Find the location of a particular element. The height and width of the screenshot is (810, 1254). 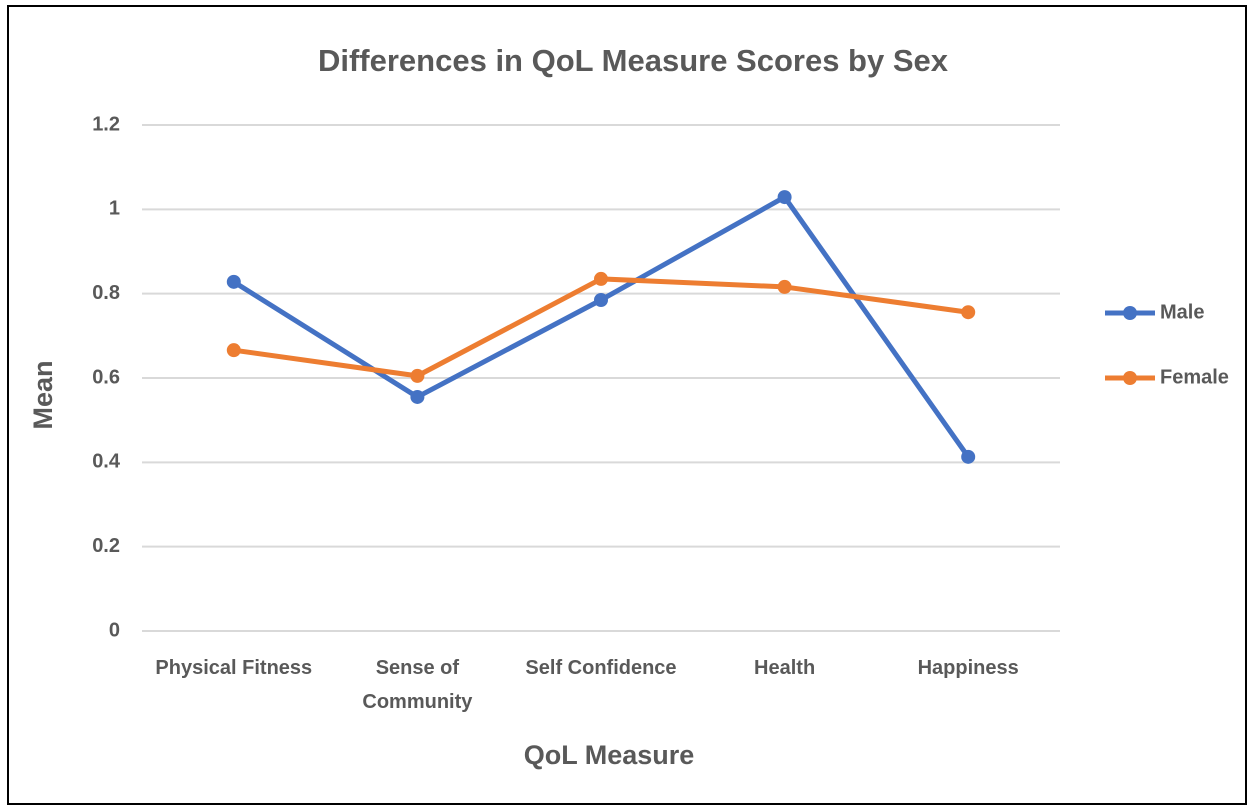

x-tick-label: Sense of Community is located at coordinates (417, 685).